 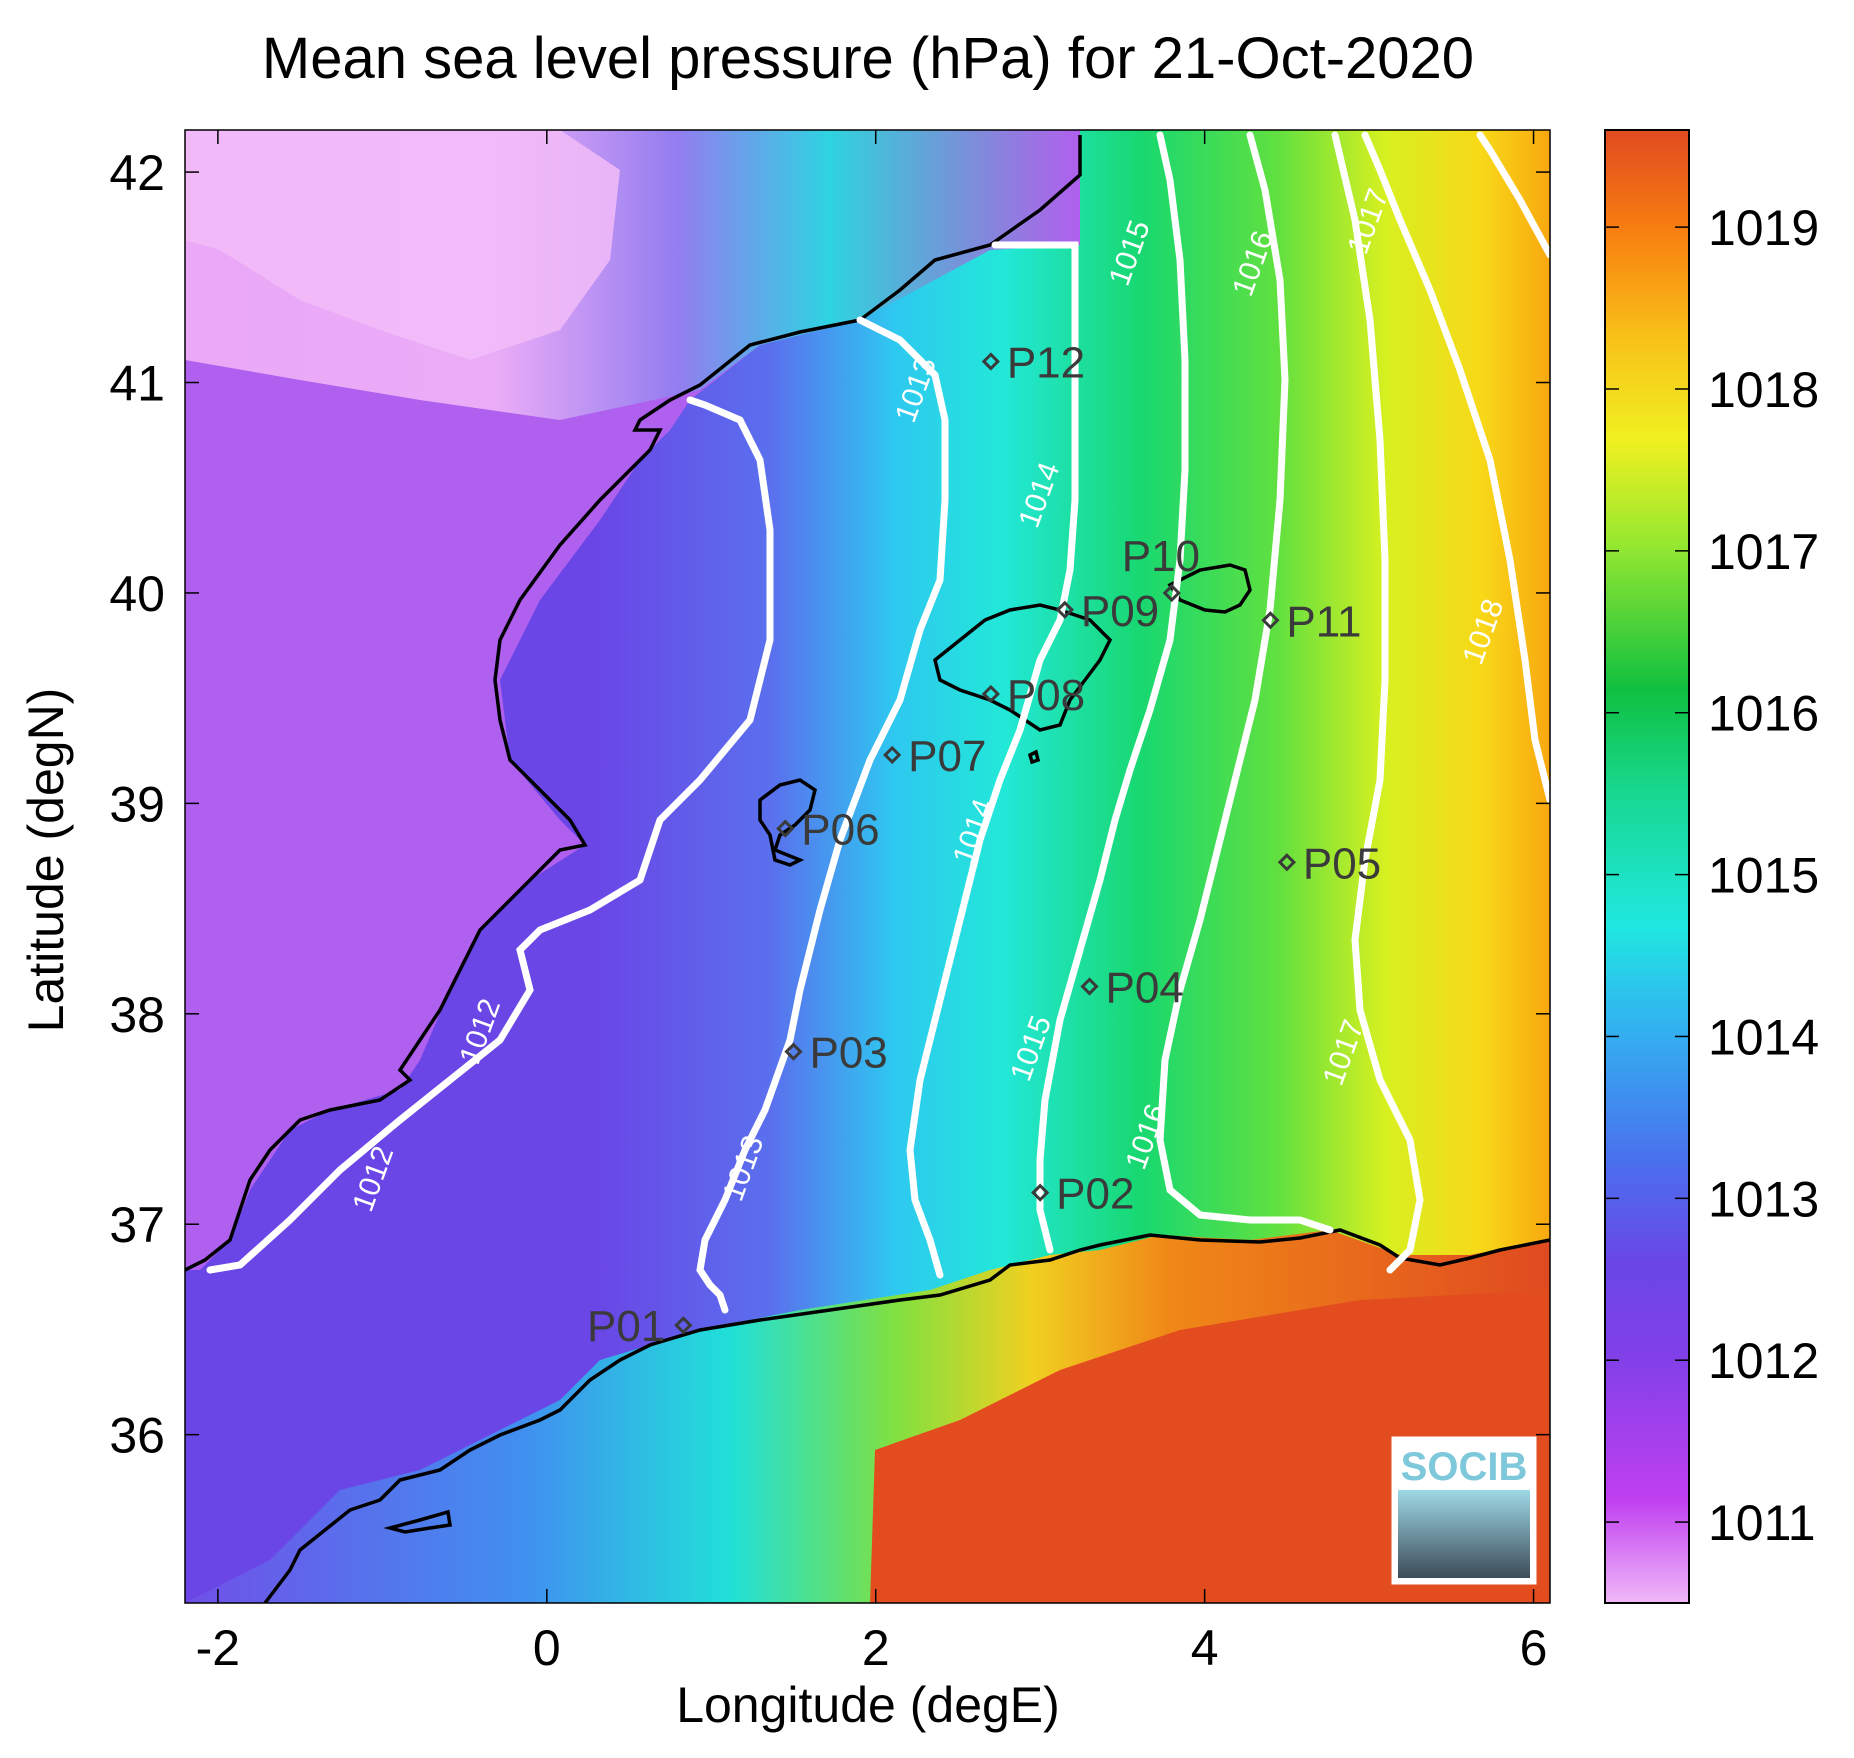 I want to click on x-tick-label: -2, so click(x=218, y=1648).